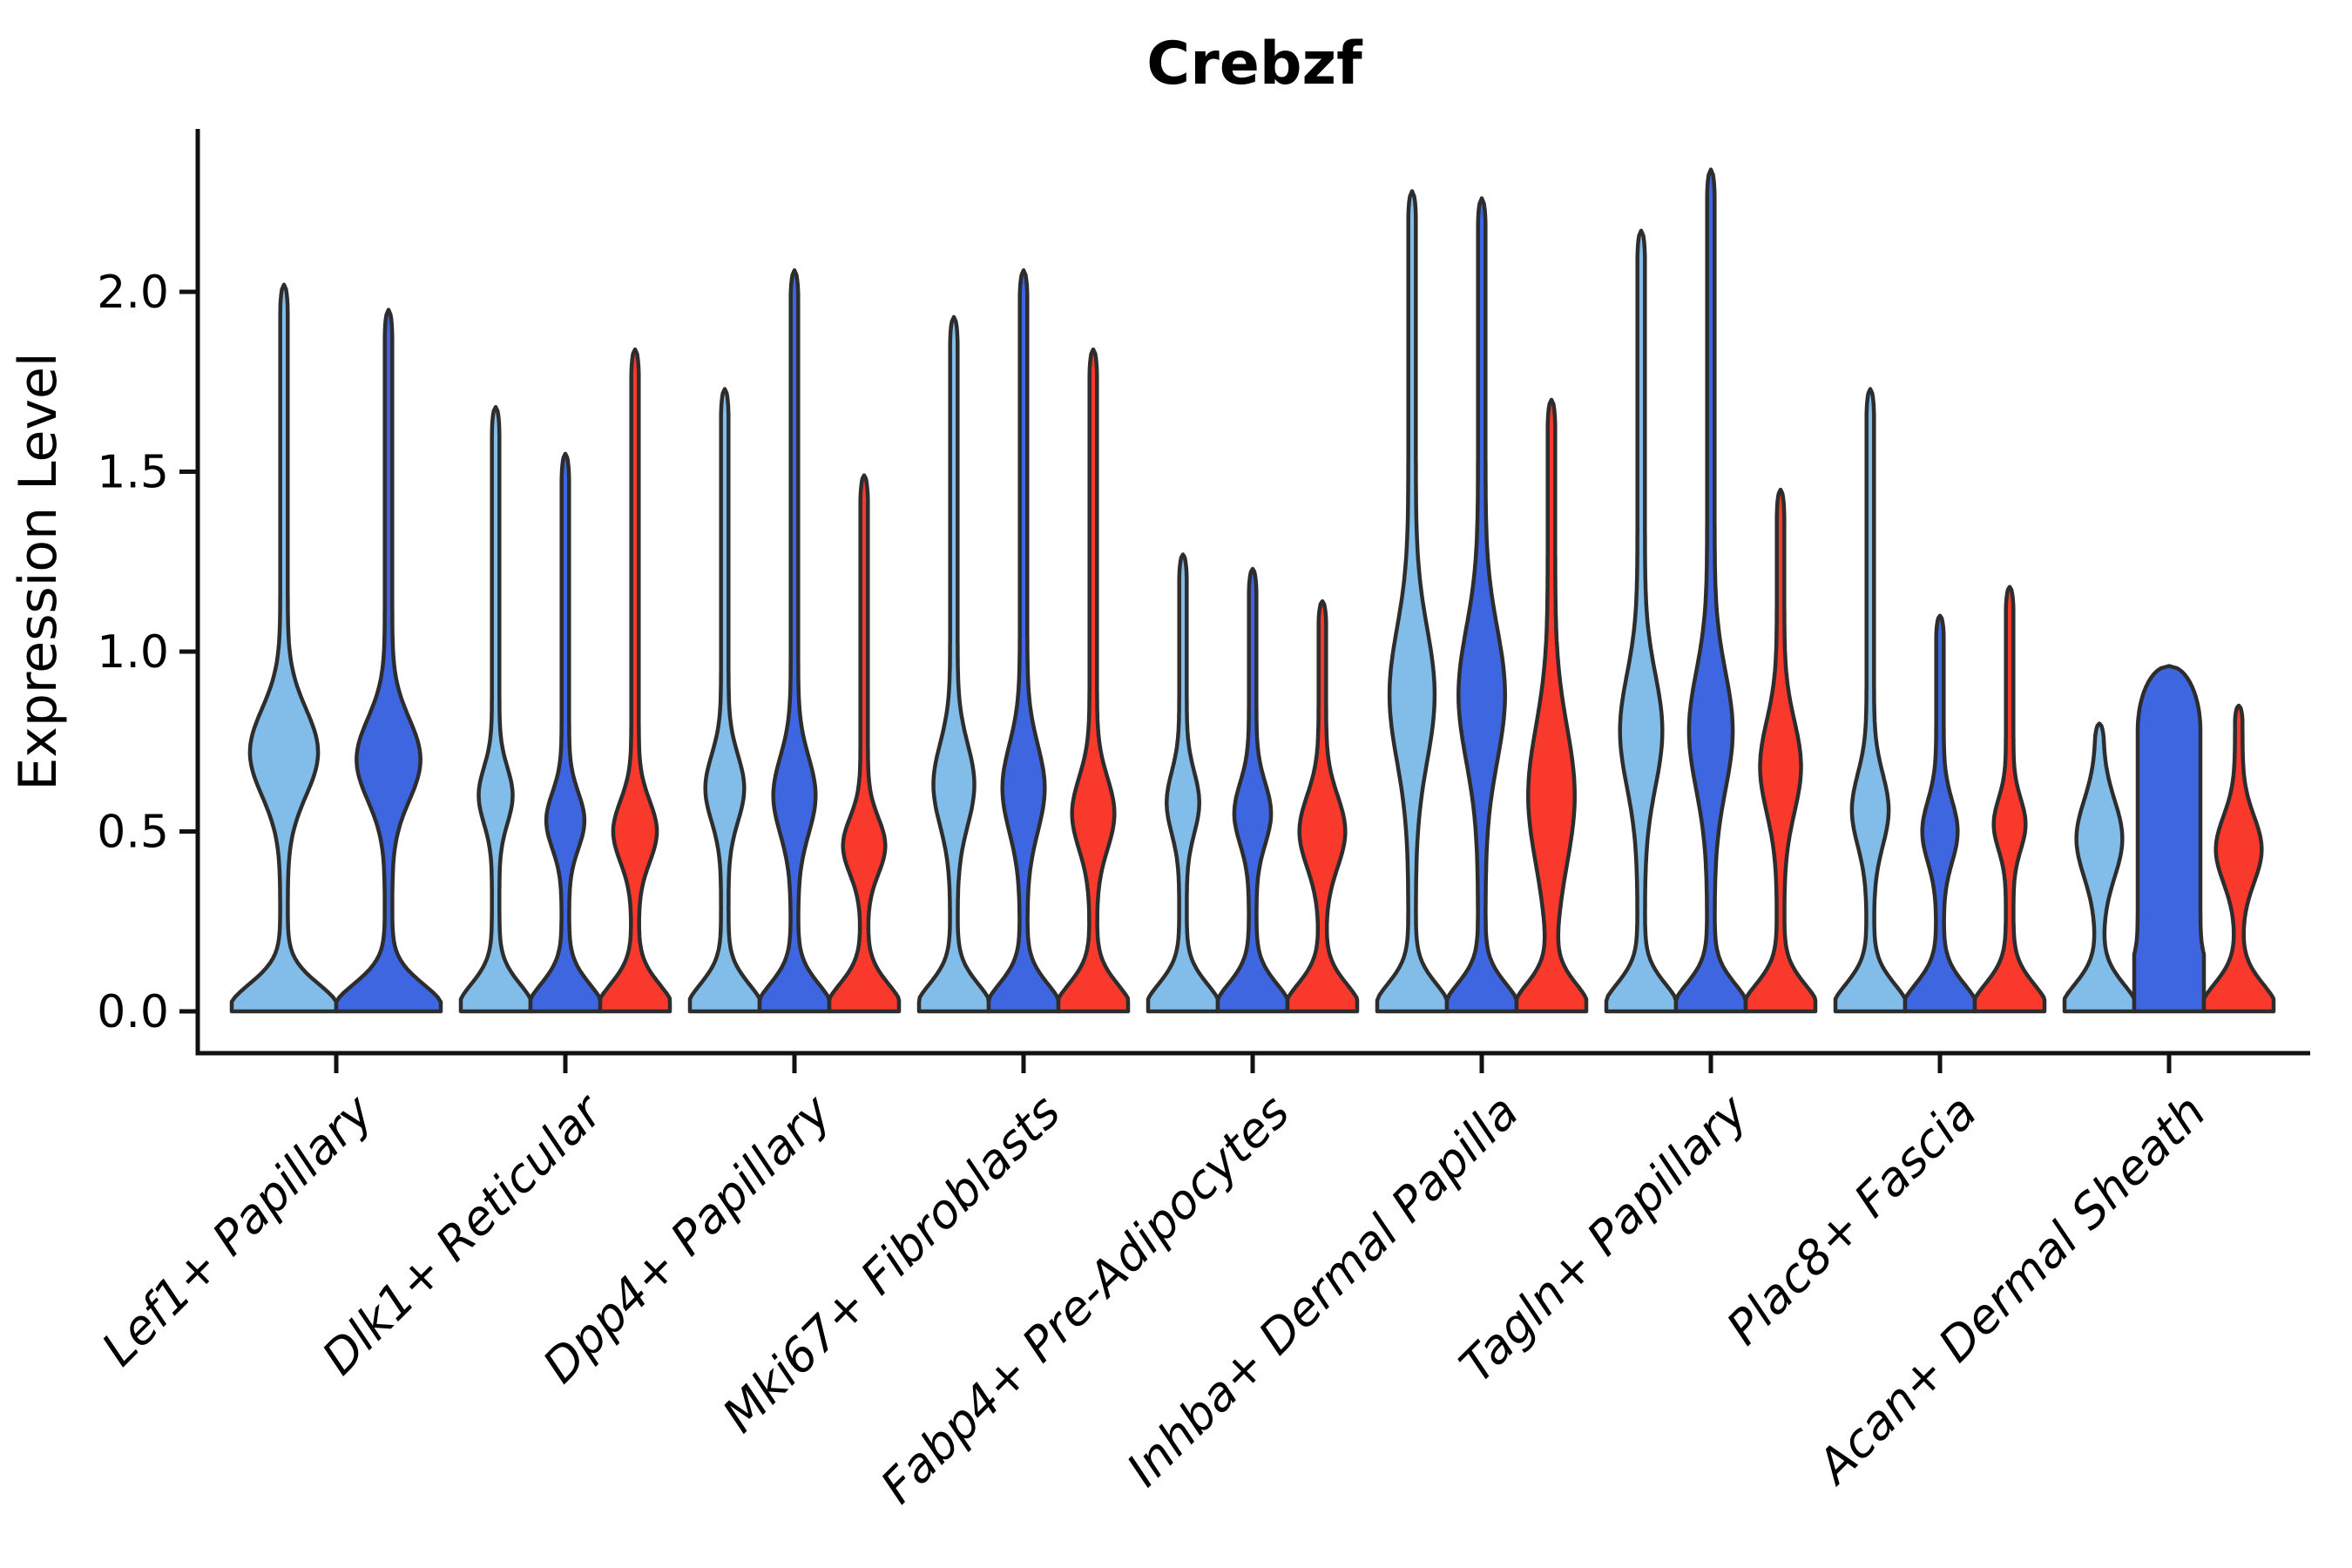 The image size is (2352, 1568). I want to click on x-tick-label-acan-dermal-sheath: Acan+ Dermal Sheath, so click(2010, 1290).